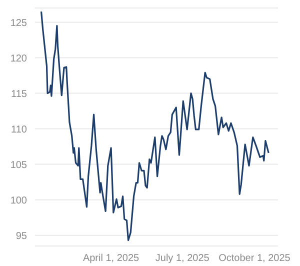 Image resolution: width=300 pixels, height=266 pixels. Describe the element at coordinates (19, 23) in the screenshot. I see `y-tick-label: 125` at that location.